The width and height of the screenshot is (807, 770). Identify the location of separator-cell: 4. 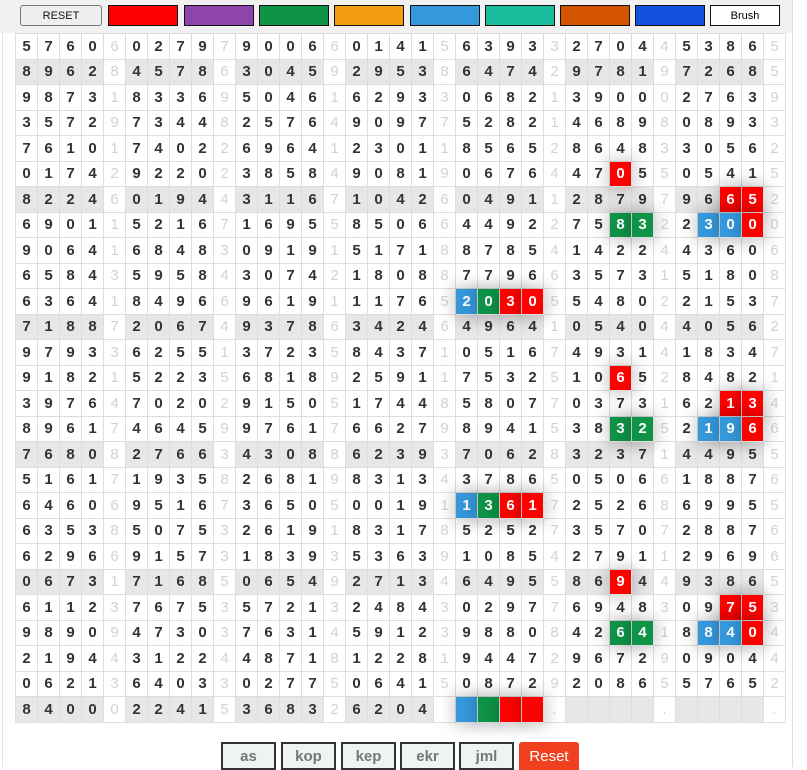
(665, 47).